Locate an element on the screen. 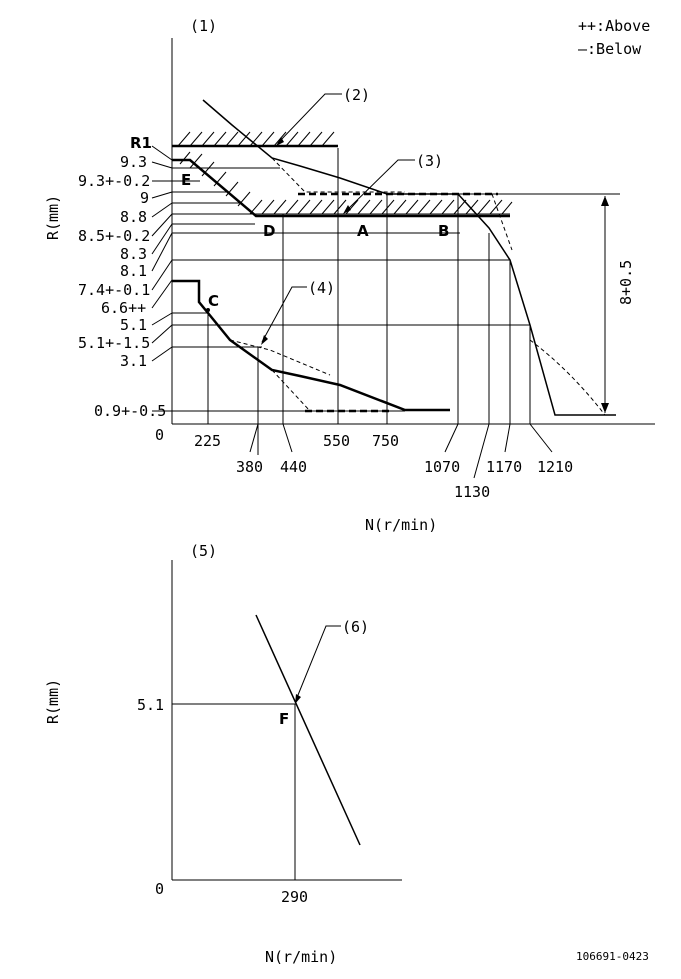  top-chart-marker: (1) is located at coordinates (203, 26).